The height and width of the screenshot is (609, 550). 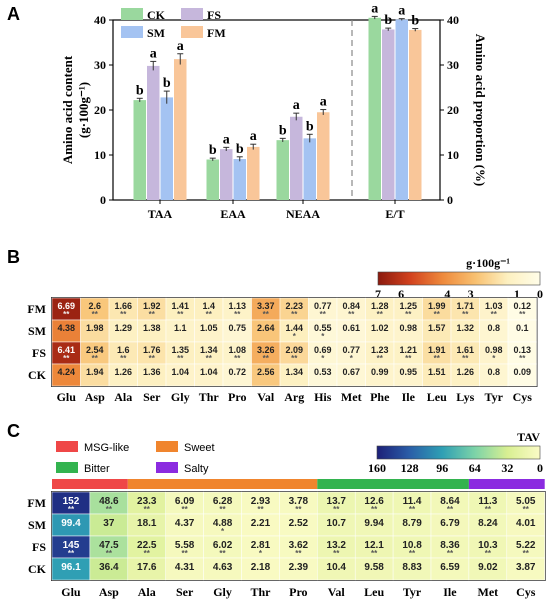 What do you see at coordinates (39, 547) in the screenshot?
I see `row-label: FS` at bounding box center [39, 547].